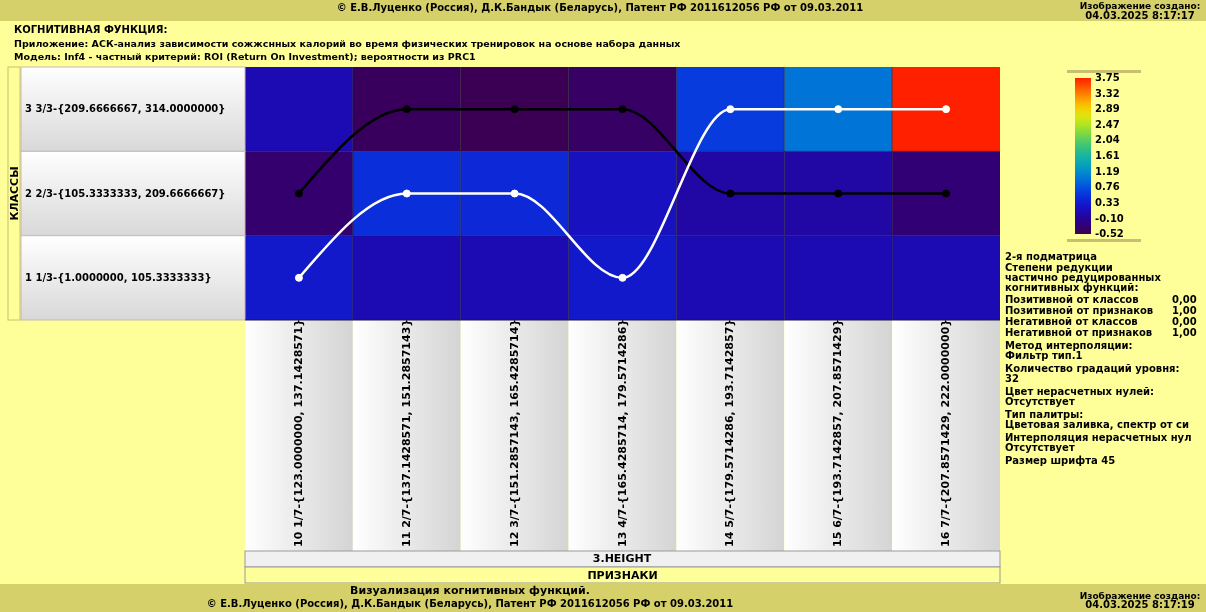 The image size is (1206, 612). Describe the element at coordinates (1109, 218) in the screenshot. I see `color-bar-label: -0.10` at that location.